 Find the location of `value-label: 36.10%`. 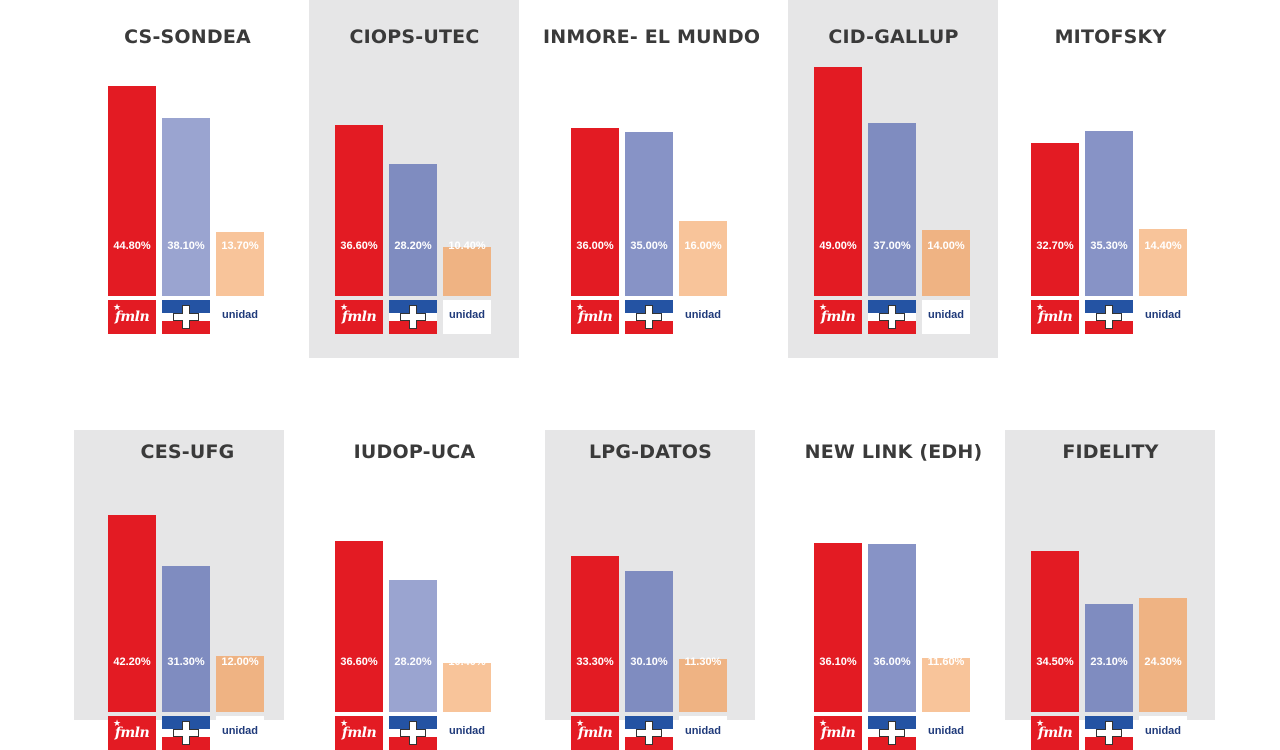

value-label: 36.10% is located at coordinates (838, 662).